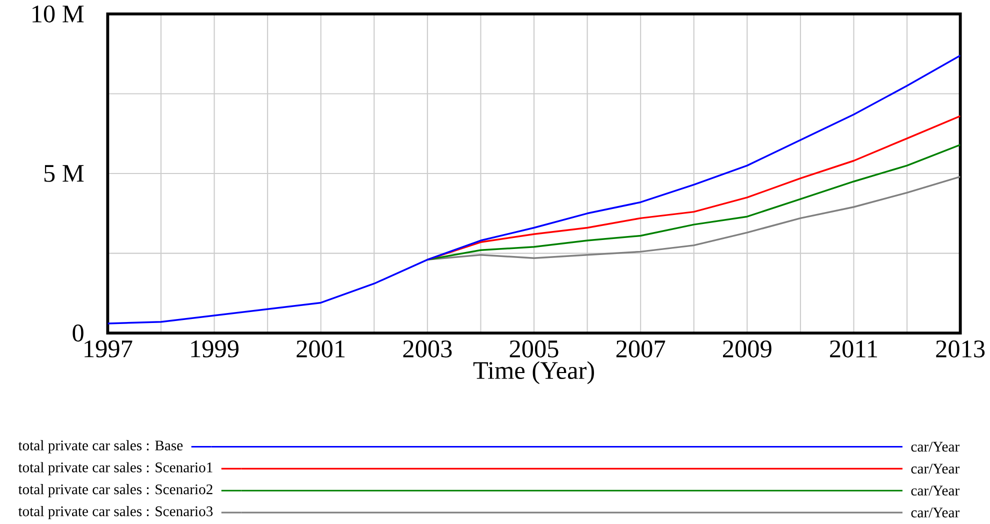 The image size is (990, 524). What do you see at coordinates (320, 349) in the screenshot?
I see `x-tick-label: 2001` at bounding box center [320, 349].